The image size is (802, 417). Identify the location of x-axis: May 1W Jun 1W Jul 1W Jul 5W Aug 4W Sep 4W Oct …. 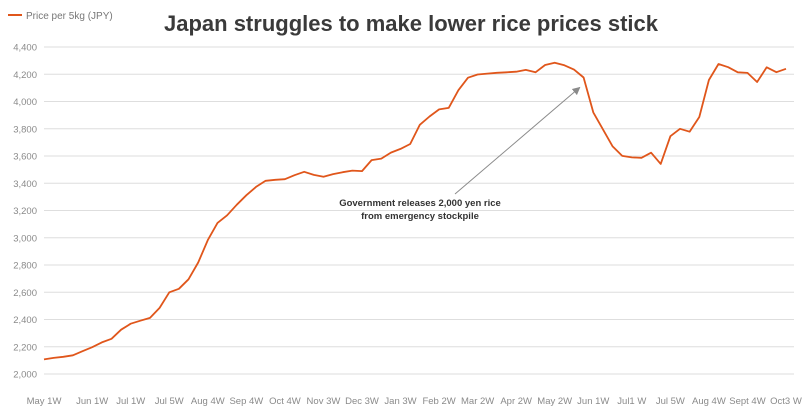
(414, 401).